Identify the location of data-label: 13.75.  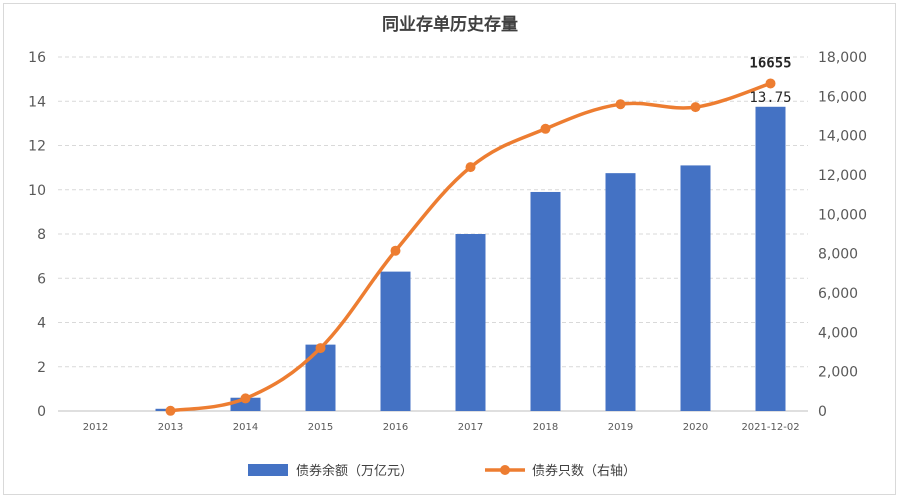
(770, 98).